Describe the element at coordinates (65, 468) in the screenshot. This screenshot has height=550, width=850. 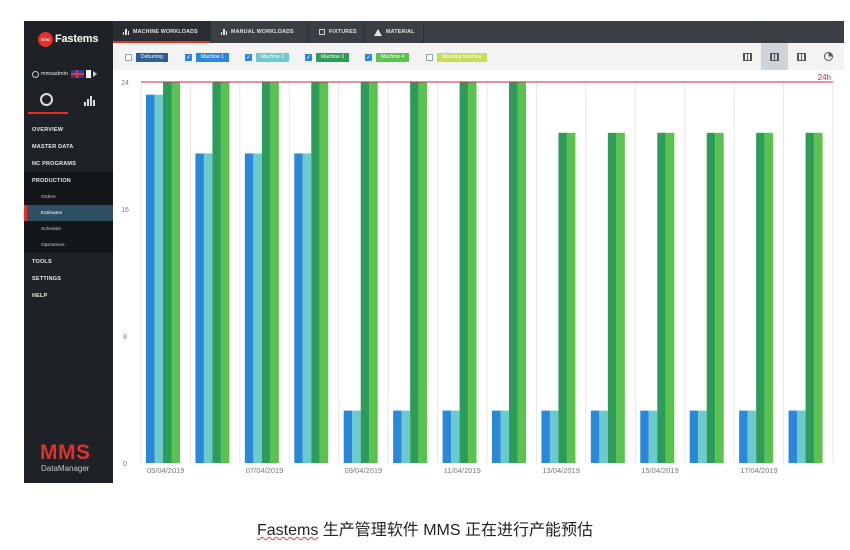
I see `brand-datamanager: DataManager` at that location.